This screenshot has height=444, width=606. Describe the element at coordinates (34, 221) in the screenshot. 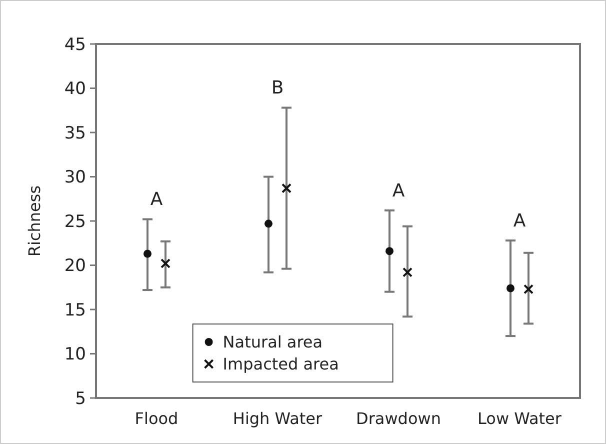

I see `y-axis-title: Richness` at that location.